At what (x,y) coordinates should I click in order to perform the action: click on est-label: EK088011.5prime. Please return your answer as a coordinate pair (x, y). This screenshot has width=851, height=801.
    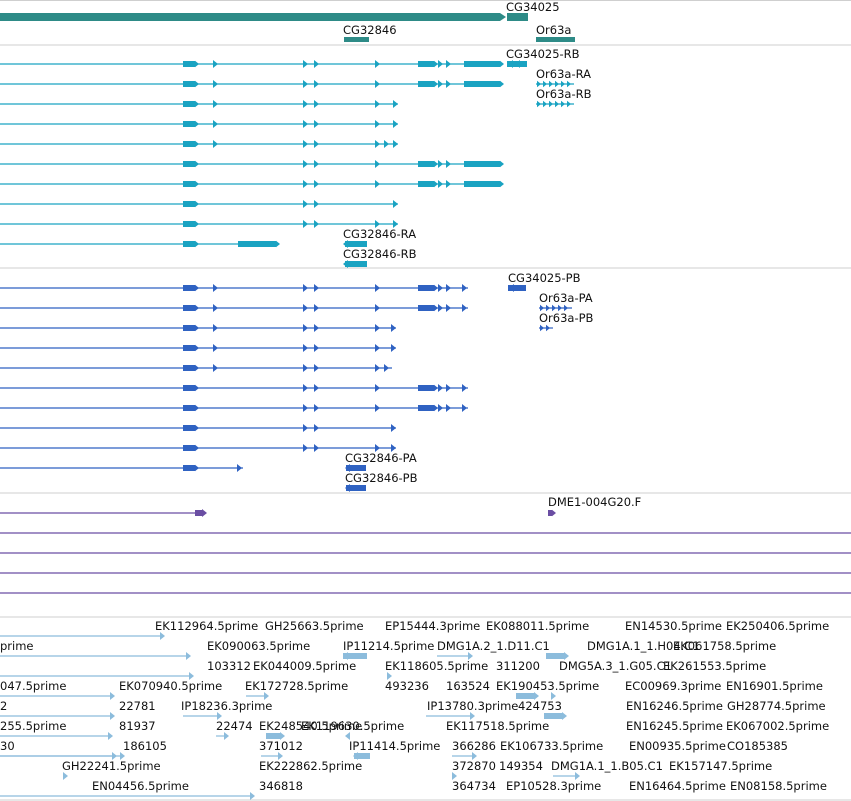
    Looking at the image, I should click on (537, 626).